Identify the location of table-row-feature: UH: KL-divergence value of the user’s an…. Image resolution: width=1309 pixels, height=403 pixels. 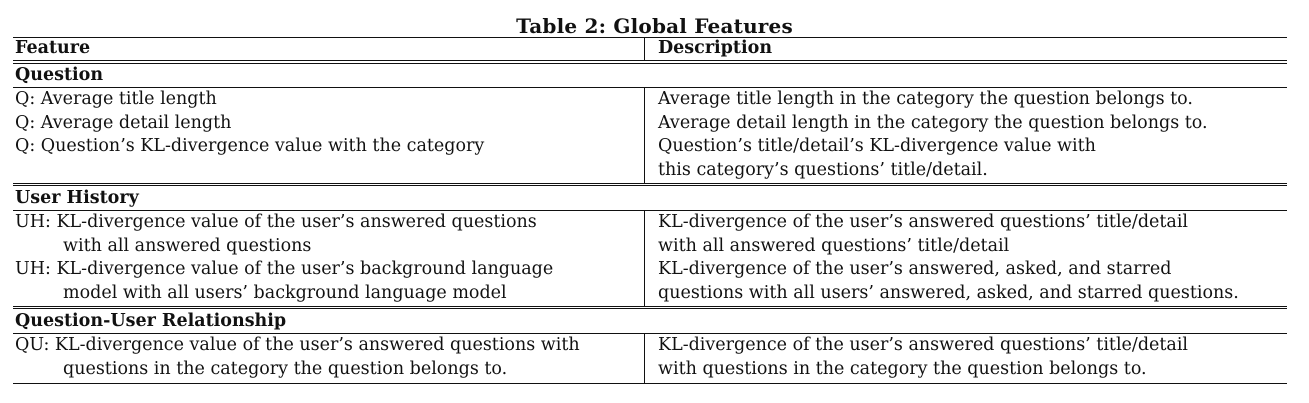
(284, 257).